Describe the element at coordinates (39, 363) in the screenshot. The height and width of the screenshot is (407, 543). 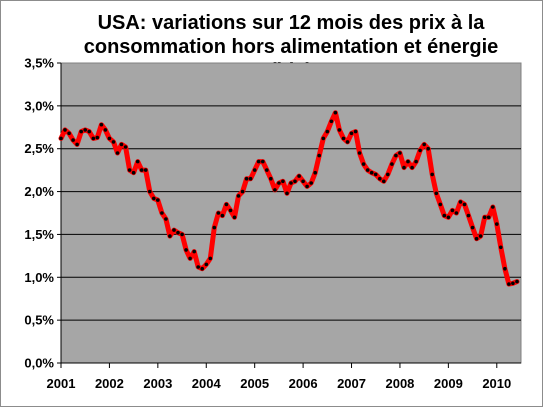
I see `y-tick-label: 0,0%` at that location.